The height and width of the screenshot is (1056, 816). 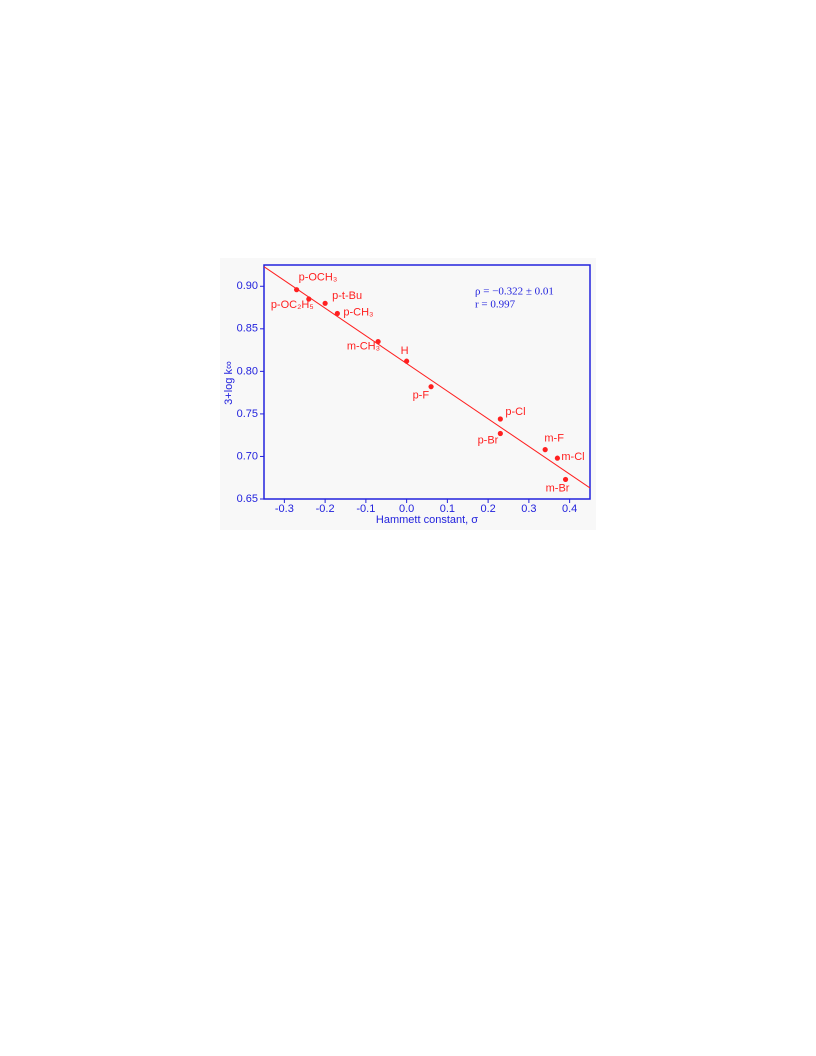 What do you see at coordinates (247, 499) in the screenshot?
I see `y-tick-label: 0.65` at bounding box center [247, 499].